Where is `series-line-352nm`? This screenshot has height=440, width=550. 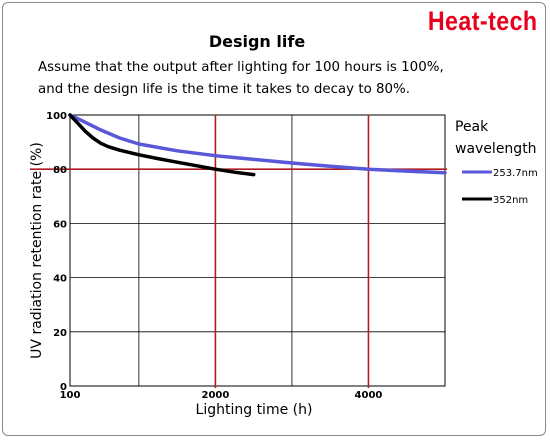
series-line-352nm is located at coordinates (162, 145).